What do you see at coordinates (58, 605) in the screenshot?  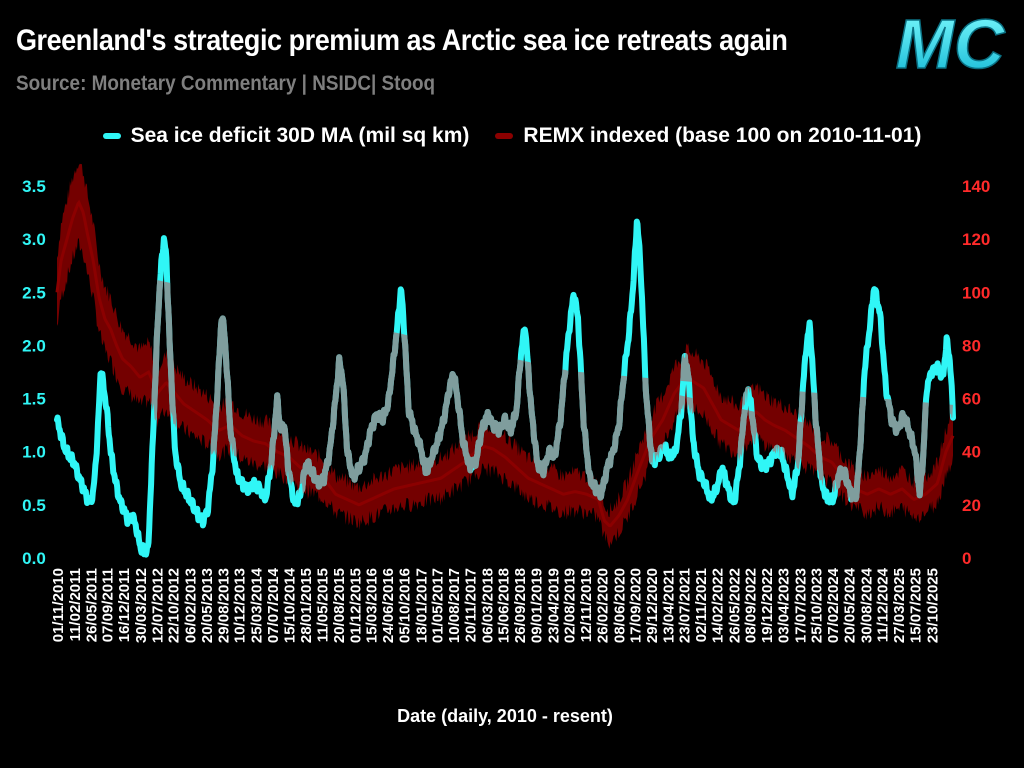 I see `x-axis-tick-label: 01/11/2010` at bounding box center [58, 605].